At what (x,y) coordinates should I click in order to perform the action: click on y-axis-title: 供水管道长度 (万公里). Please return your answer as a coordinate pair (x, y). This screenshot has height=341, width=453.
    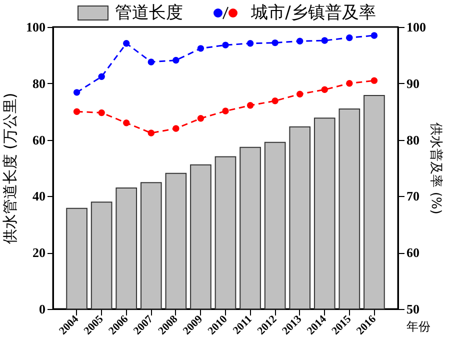
    Looking at the image, I should click on (10, 168).